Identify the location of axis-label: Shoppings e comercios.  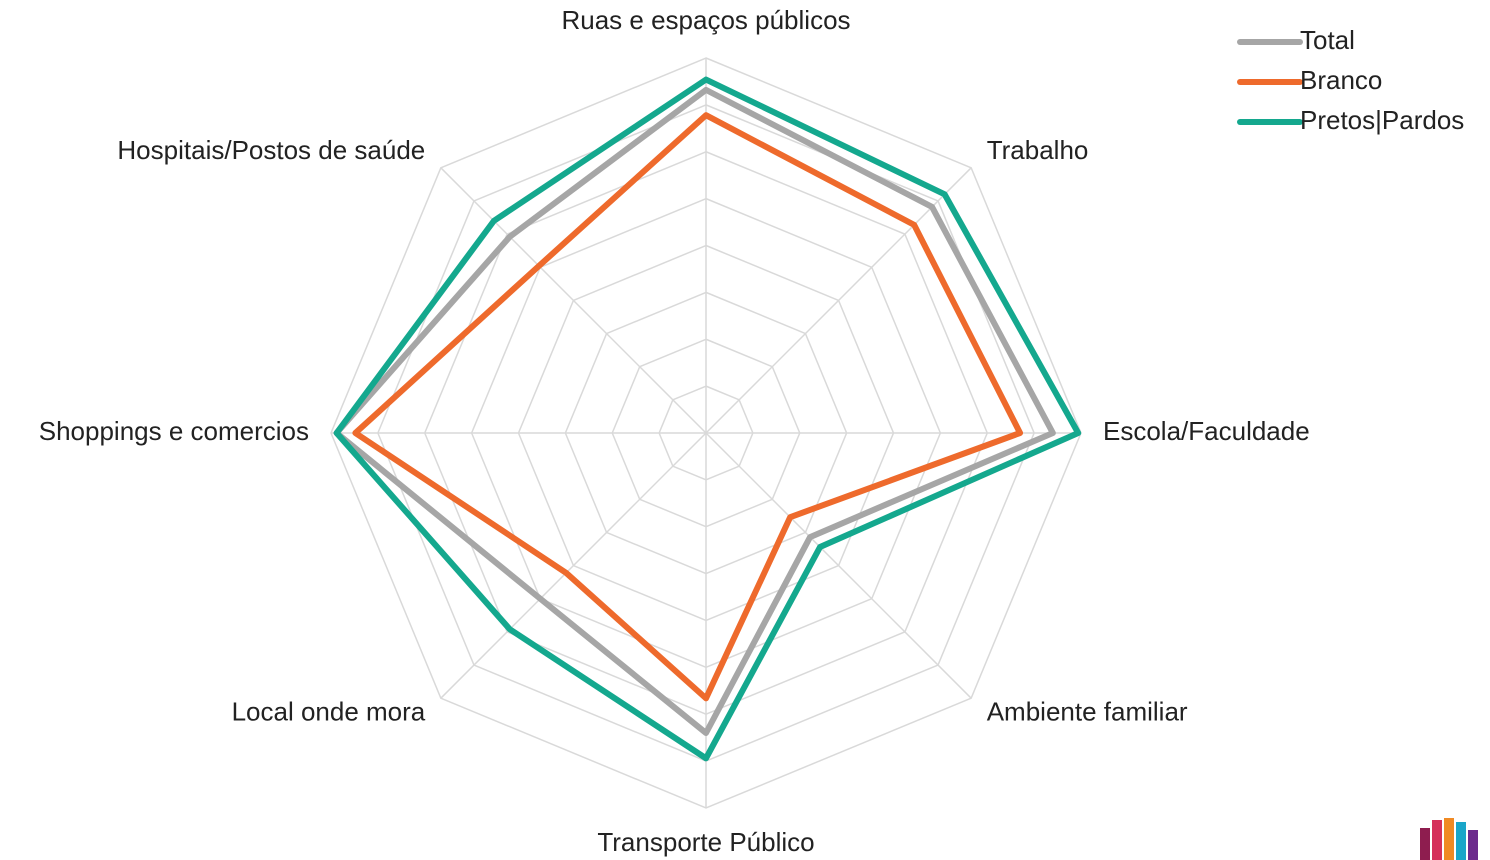
(174, 431).